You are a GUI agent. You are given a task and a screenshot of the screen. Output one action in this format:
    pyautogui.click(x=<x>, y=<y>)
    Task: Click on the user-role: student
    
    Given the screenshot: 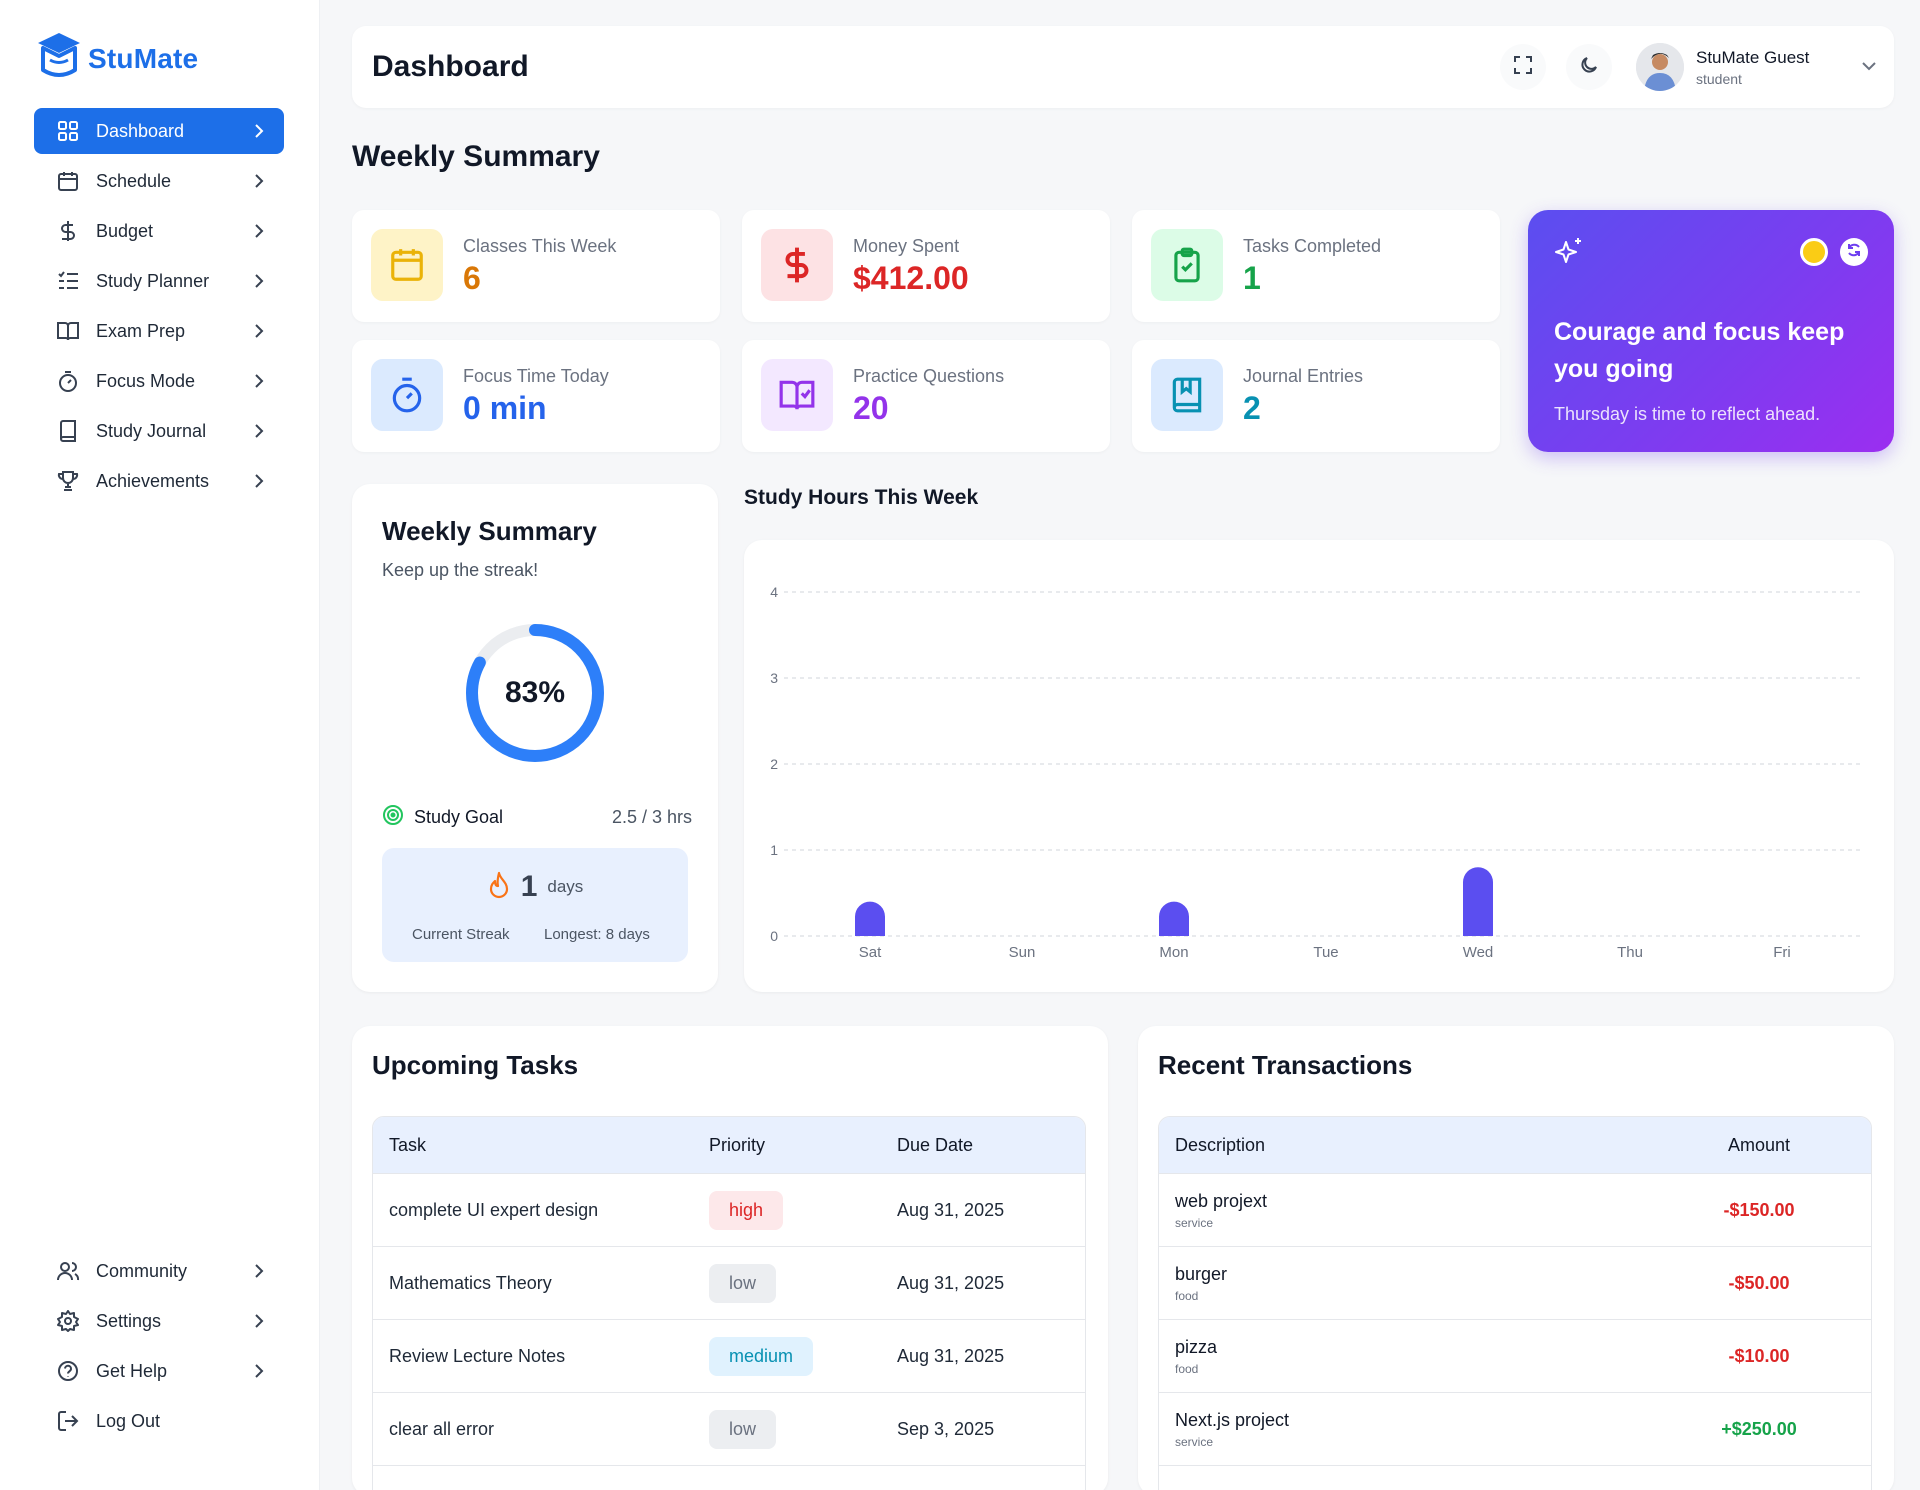 What is the action you would take?
    pyautogui.click(x=1719, y=78)
    